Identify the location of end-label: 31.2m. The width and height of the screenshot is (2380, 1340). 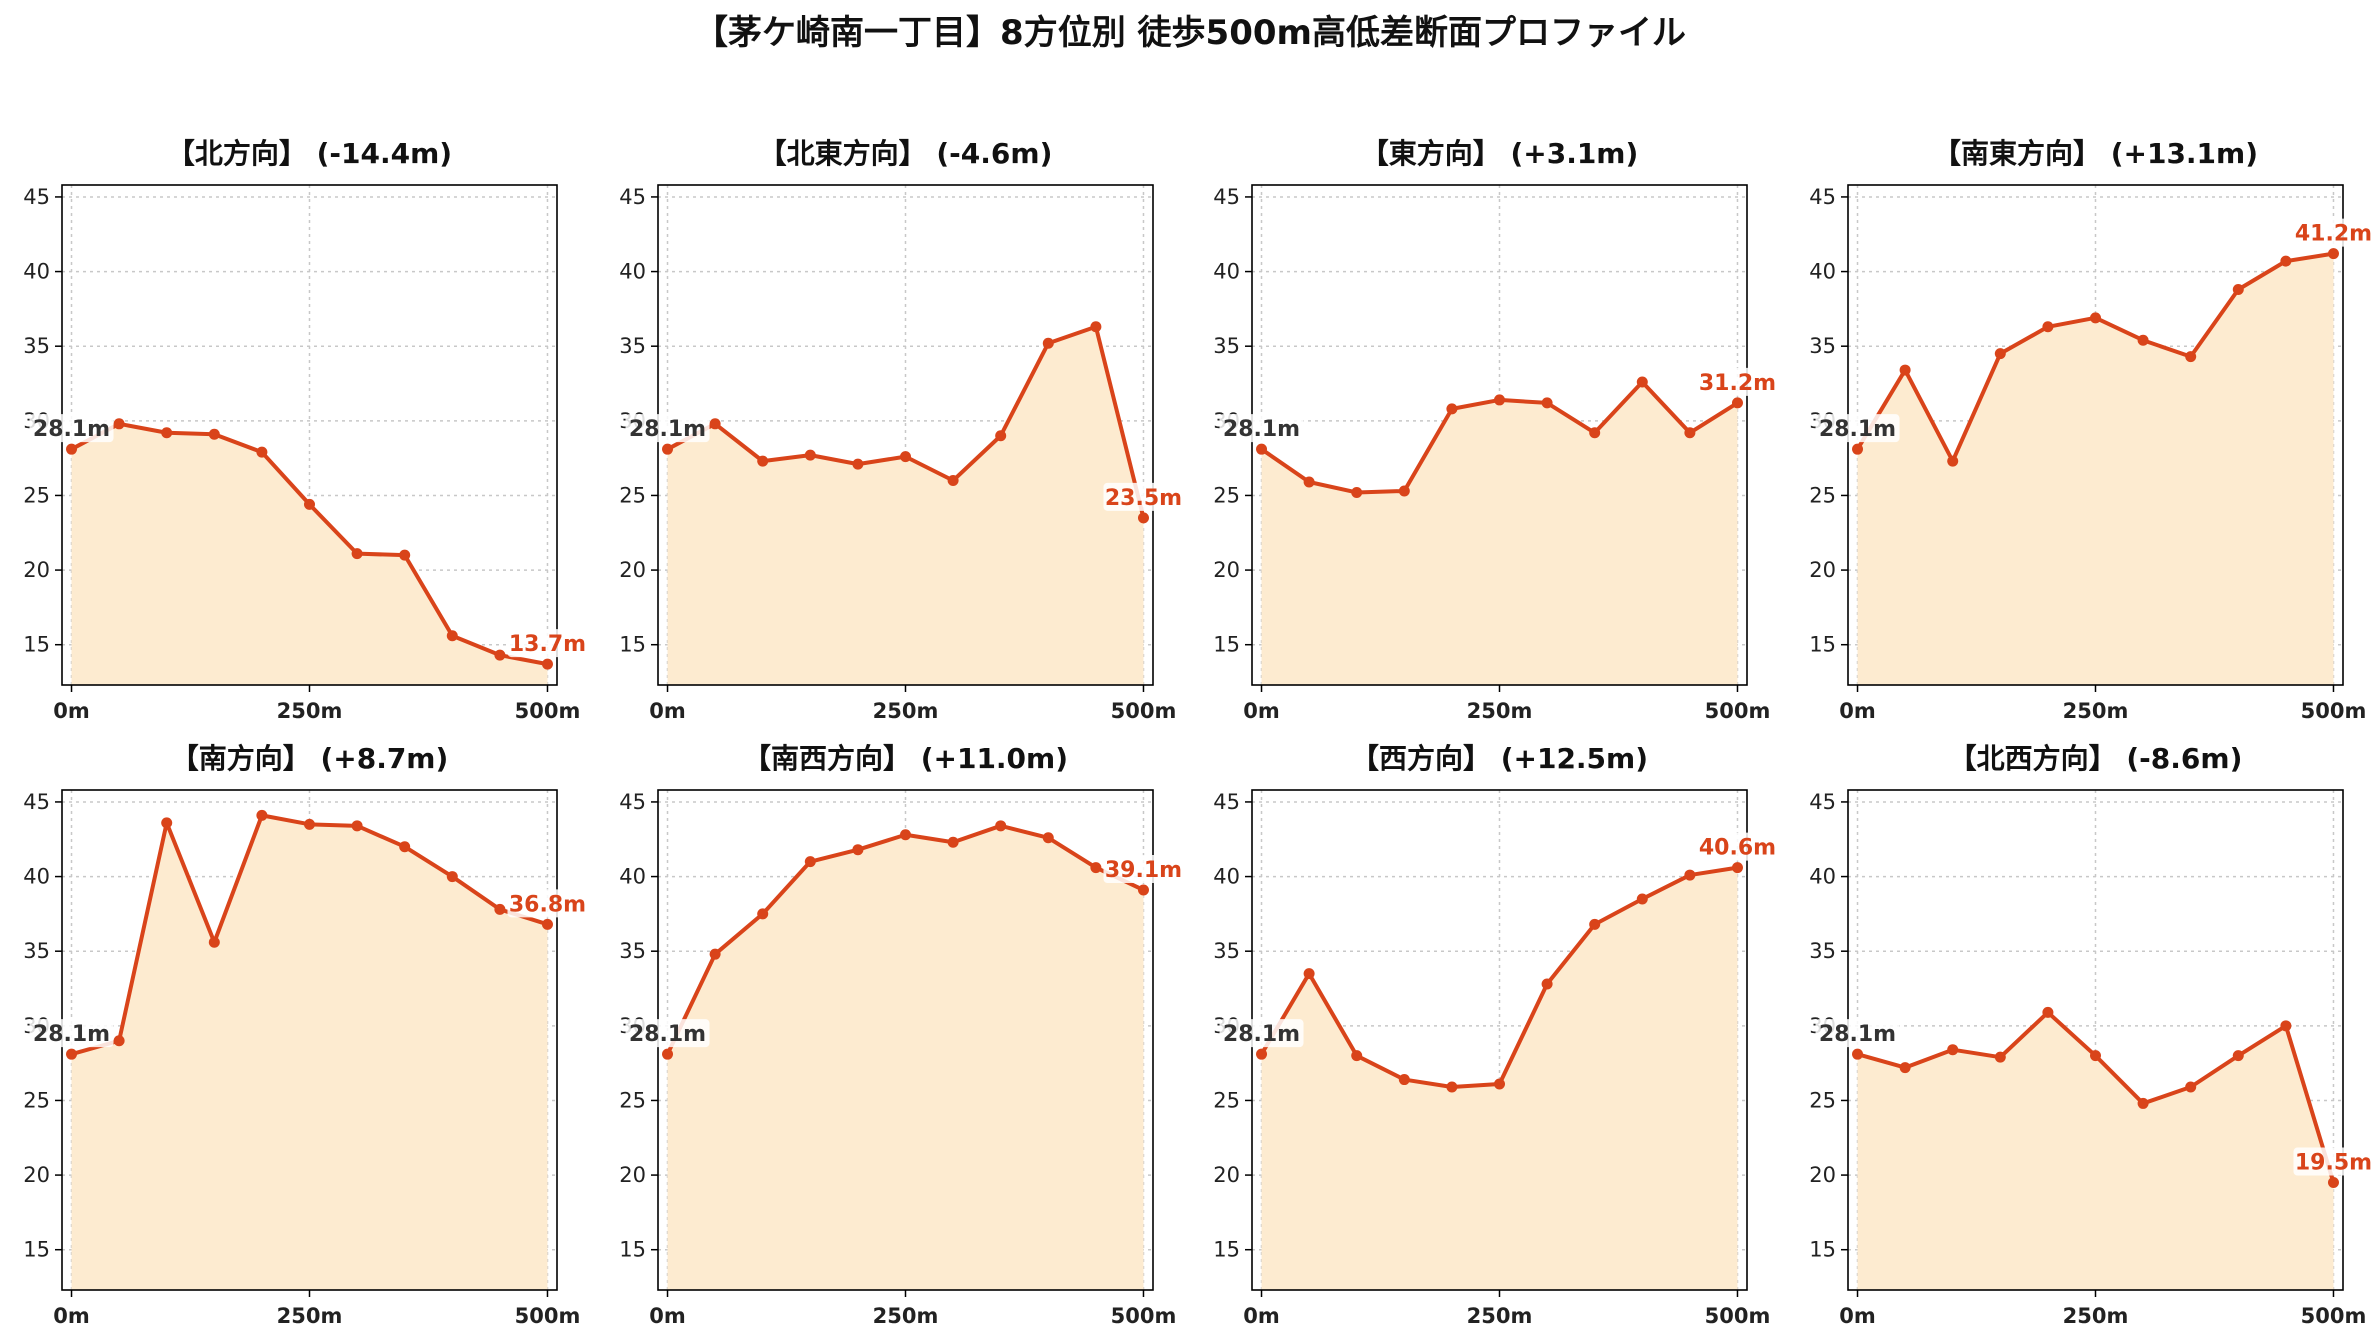
(1737, 383).